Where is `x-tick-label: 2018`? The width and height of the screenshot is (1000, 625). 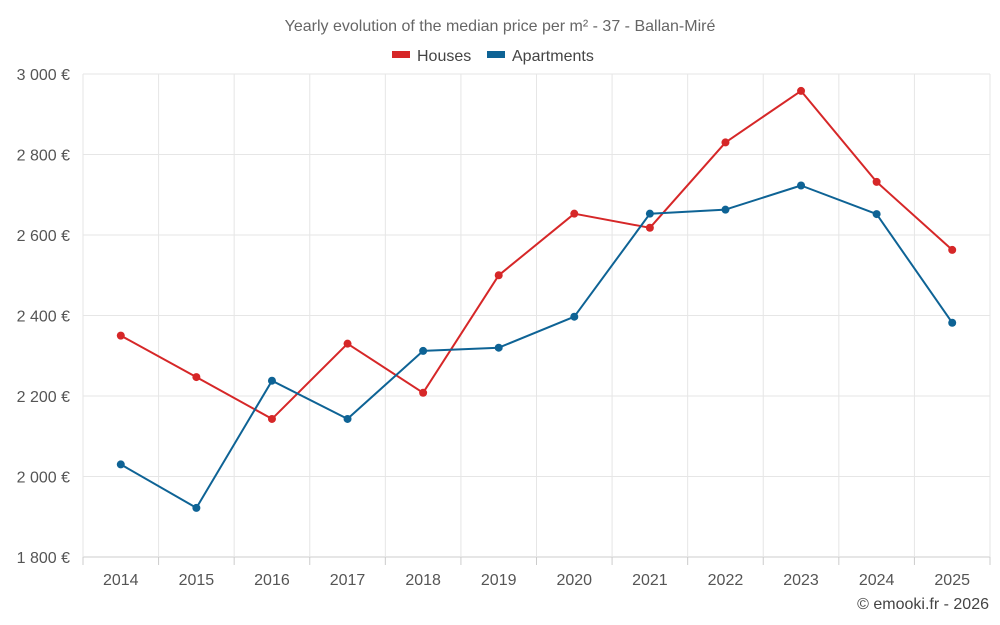 x-tick-label: 2018 is located at coordinates (423, 580).